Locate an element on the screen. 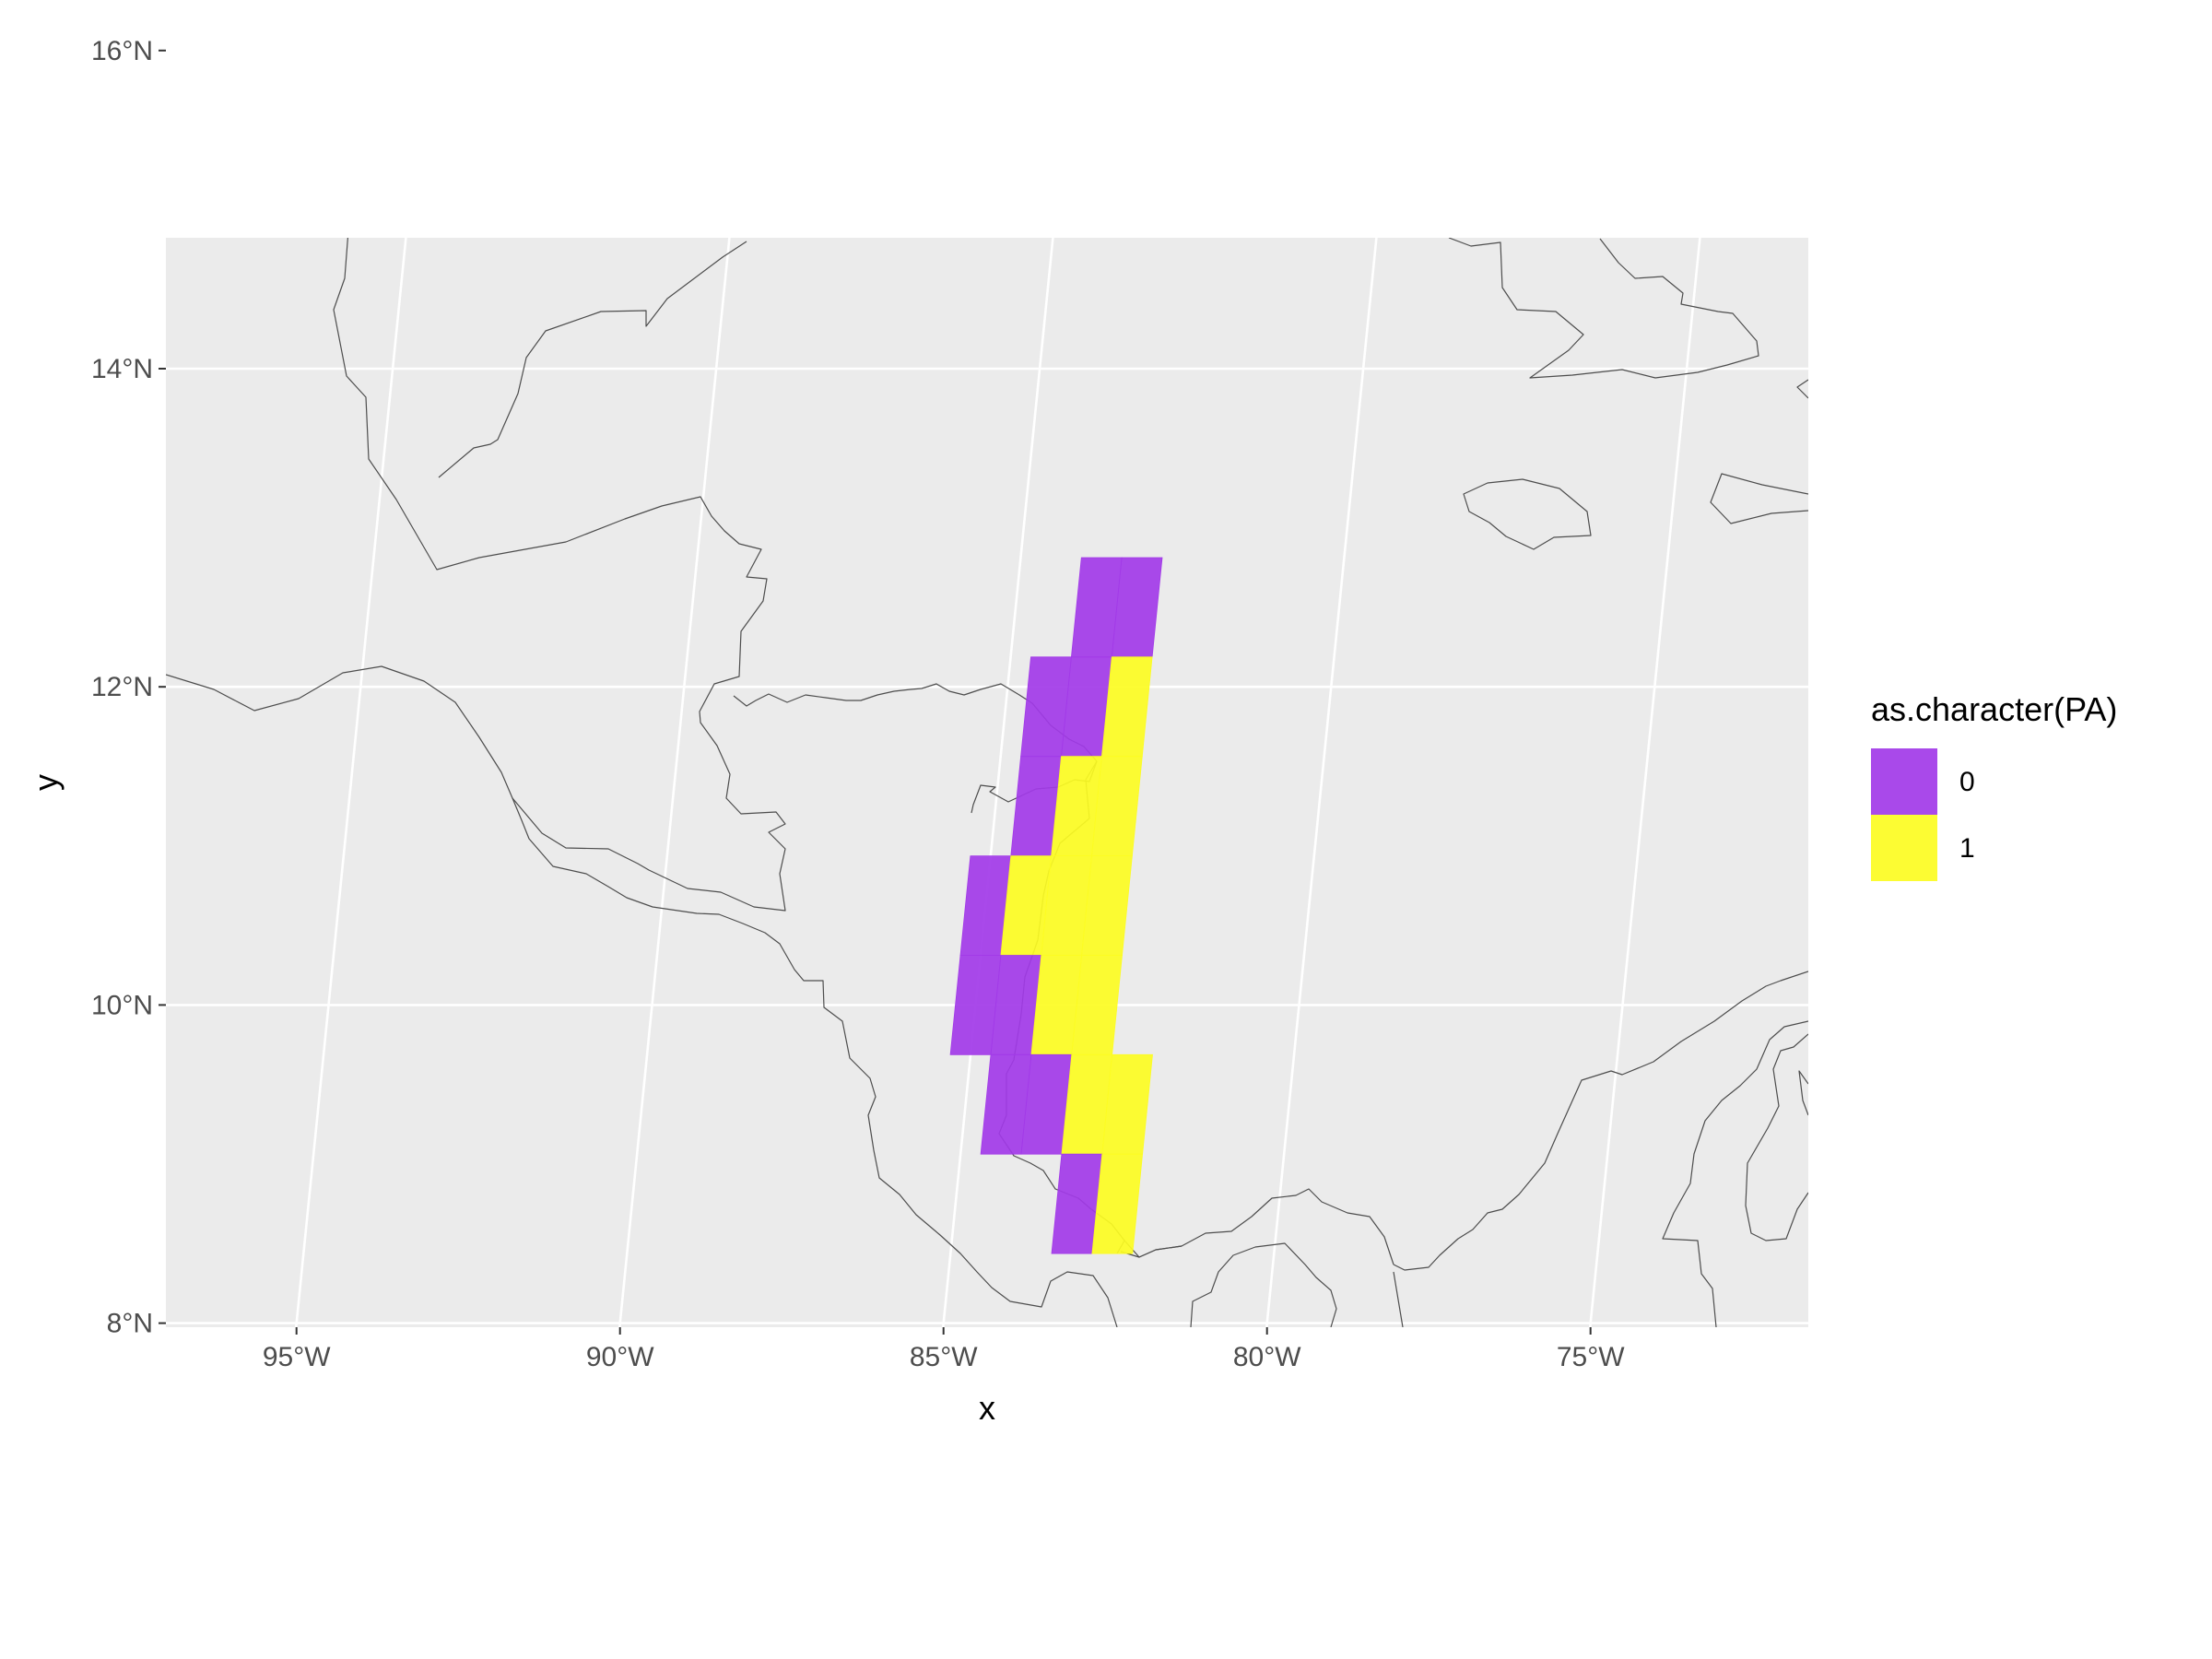  coastline-colombia is located at coordinates (1600, 1121).